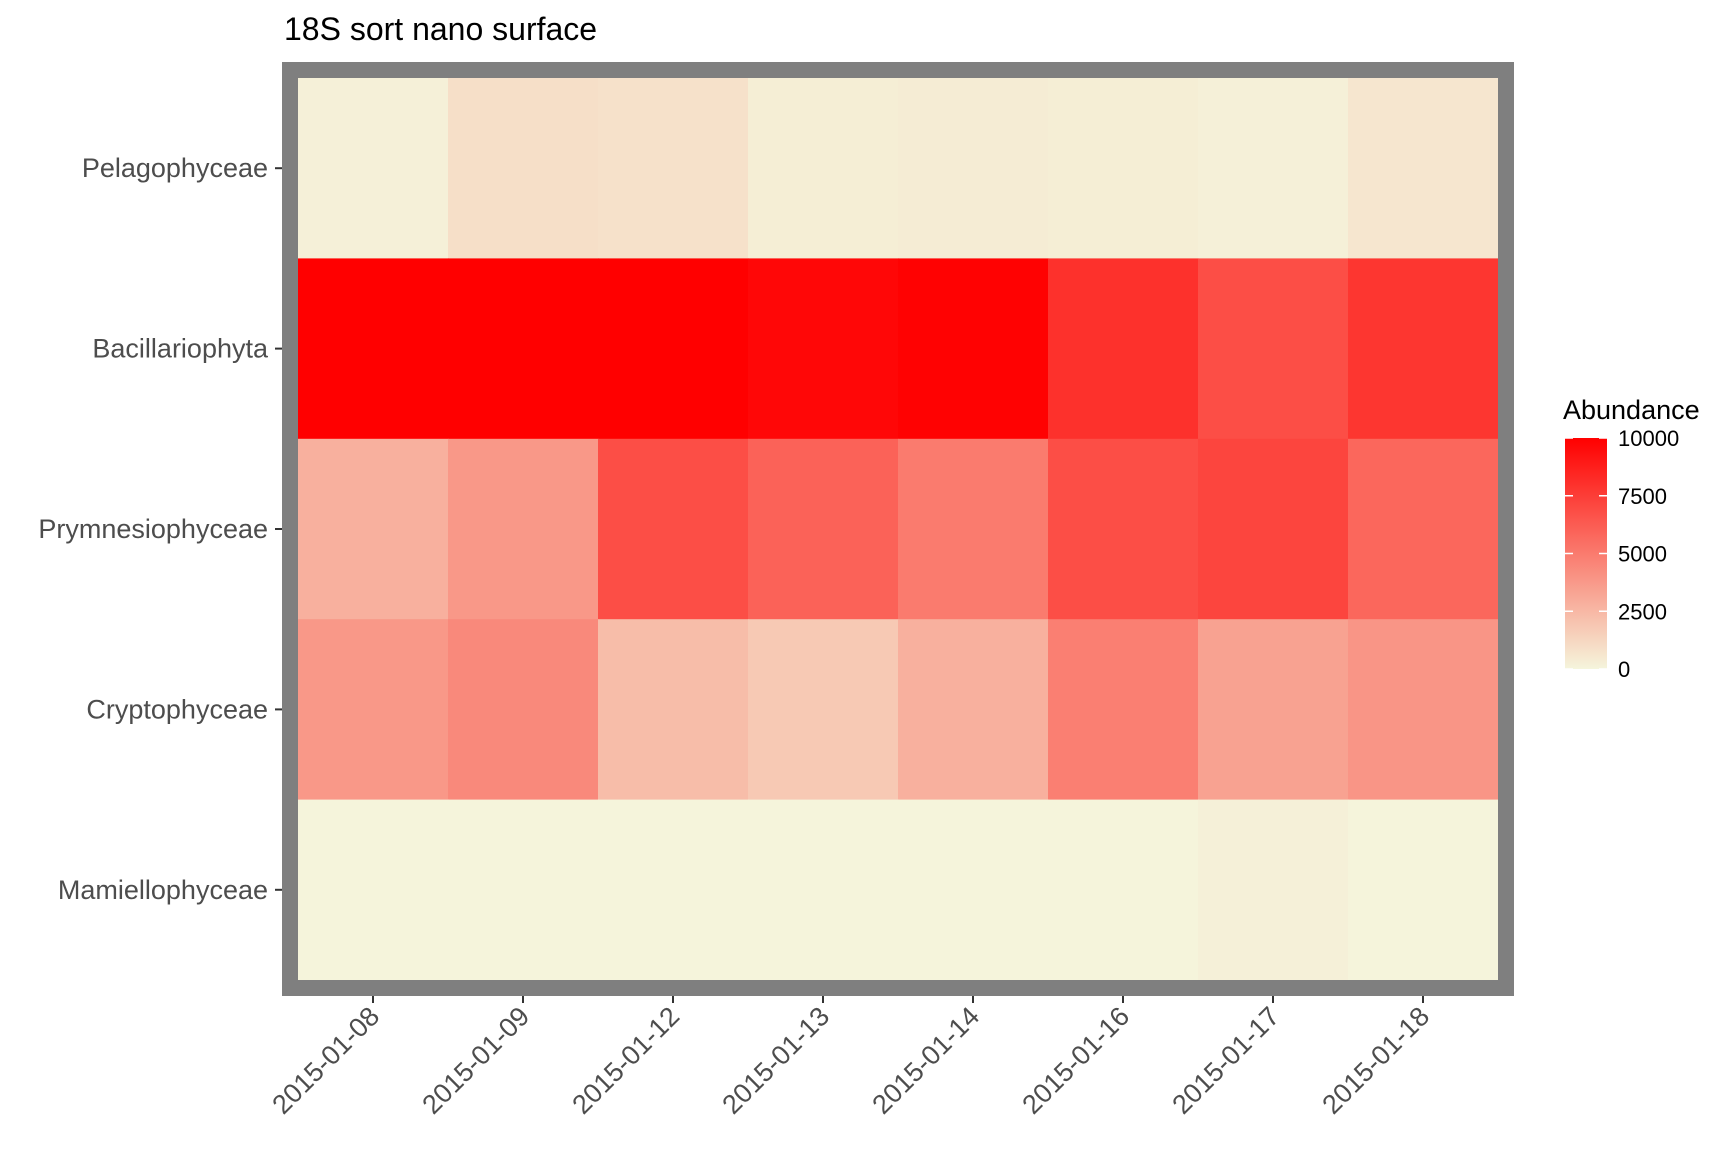  Describe the element at coordinates (177, 709) in the screenshot. I see `y-tick-label: Cryptophyceae` at that location.